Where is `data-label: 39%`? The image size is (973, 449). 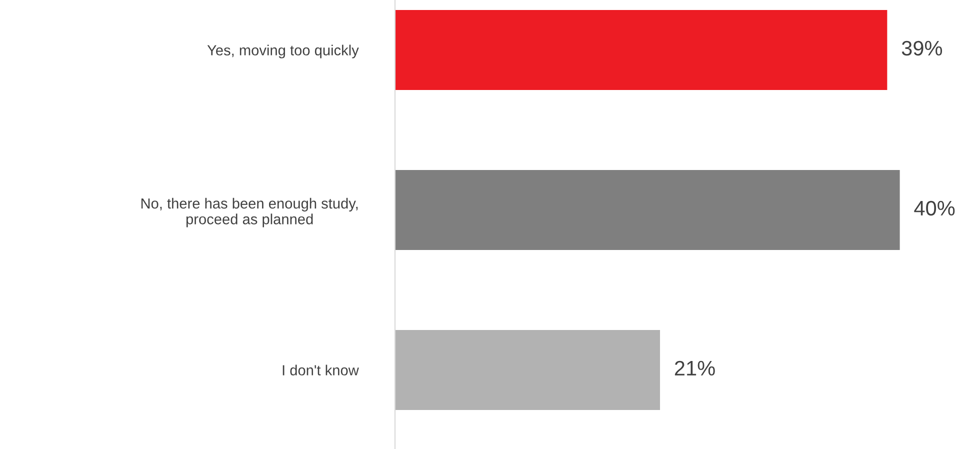
data-label: 39% is located at coordinates (922, 48).